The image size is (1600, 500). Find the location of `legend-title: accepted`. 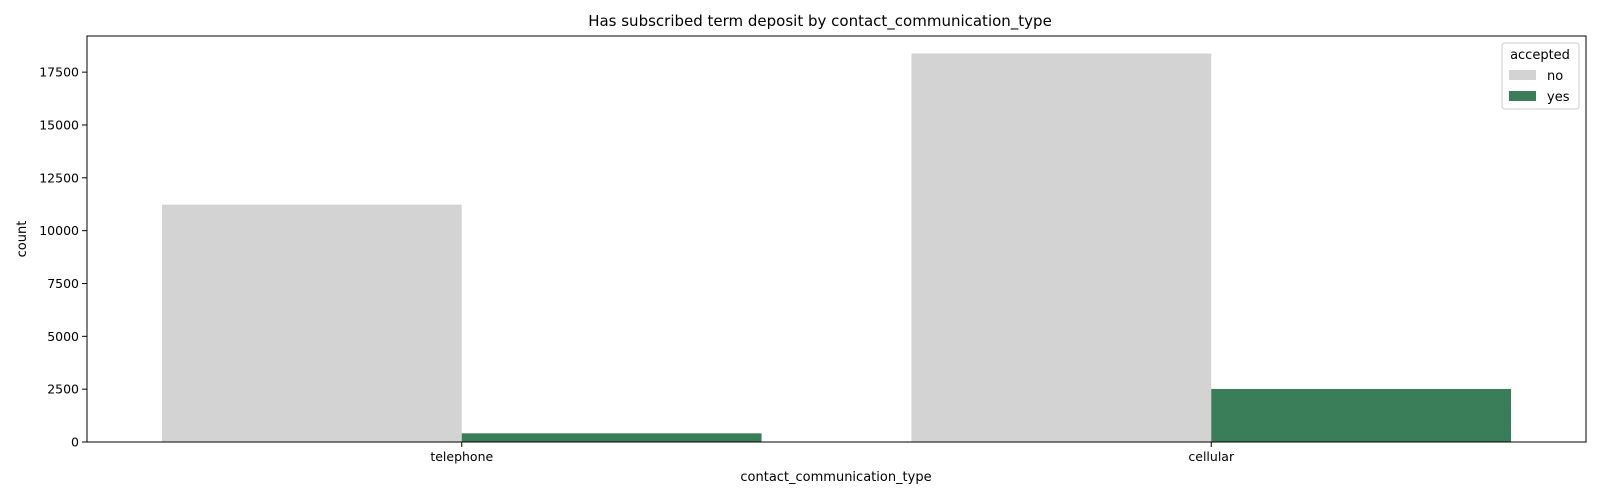

legend-title: accepted is located at coordinates (1540, 55).